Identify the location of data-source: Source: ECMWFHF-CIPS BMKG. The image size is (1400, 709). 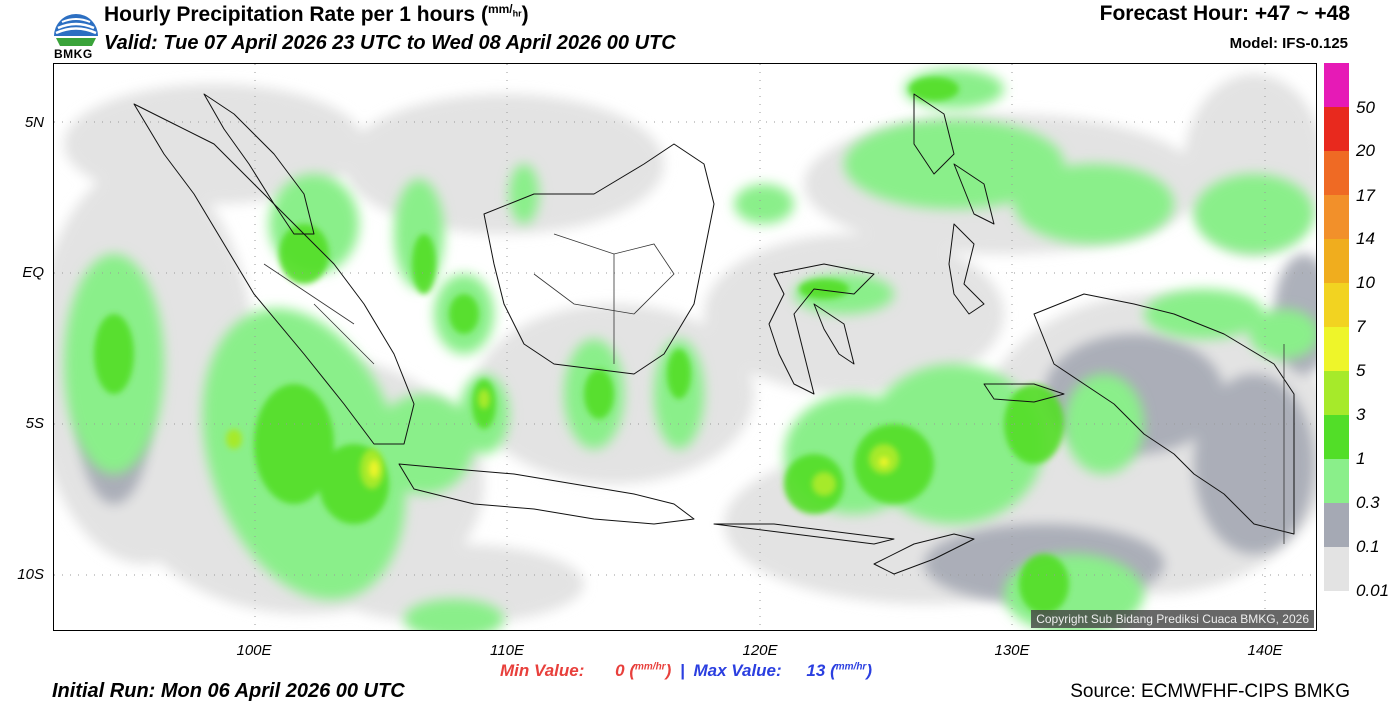
(1210, 691).